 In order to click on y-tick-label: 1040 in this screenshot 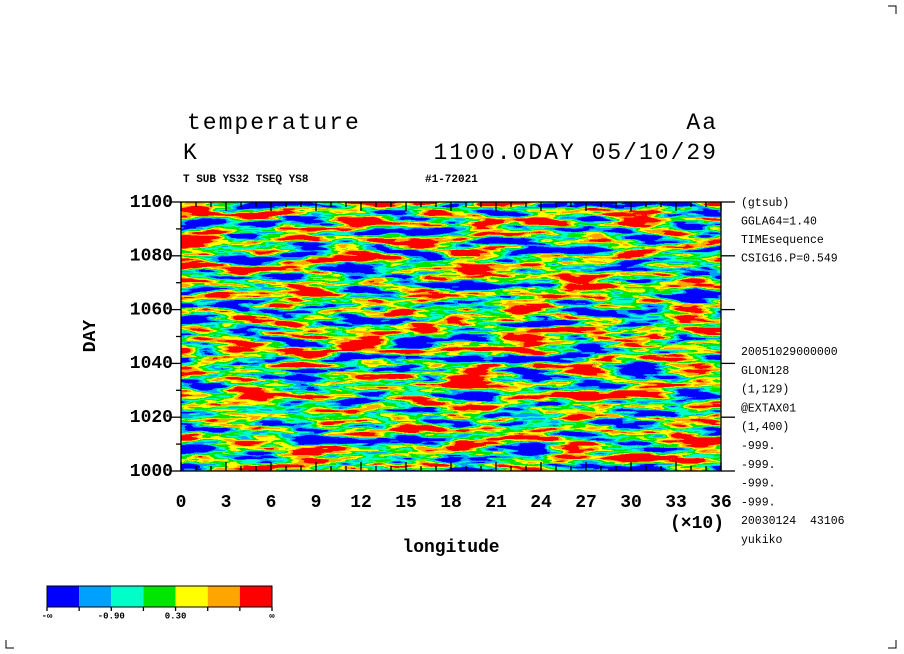, I will do `click(151, 364)`.